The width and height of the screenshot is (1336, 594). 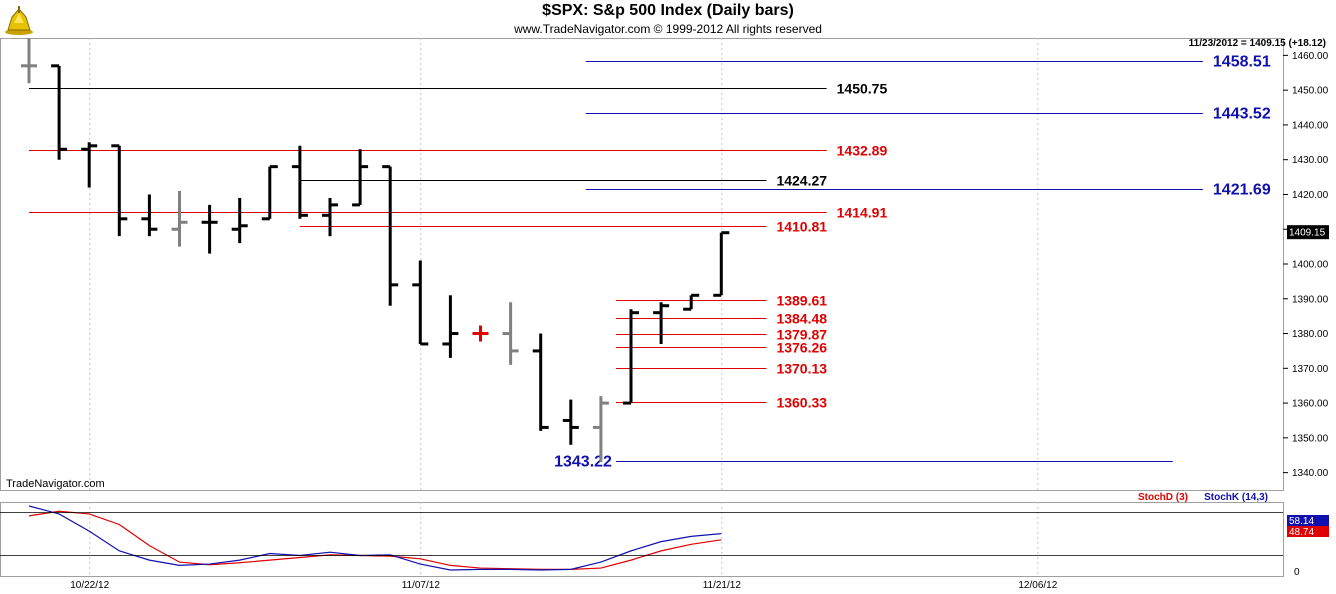 What do you see at coordinates (668, 10) in the screenshot?
I see `chart-title: $SPX: S&p 500 Index (Daily bars)` at bounding box center [668, 10].